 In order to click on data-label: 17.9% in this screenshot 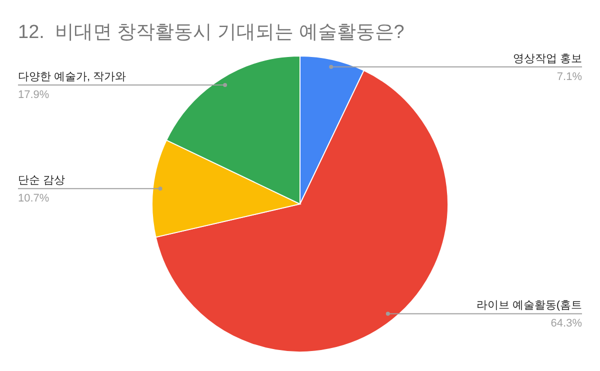, I will do `click(34, 95)`.